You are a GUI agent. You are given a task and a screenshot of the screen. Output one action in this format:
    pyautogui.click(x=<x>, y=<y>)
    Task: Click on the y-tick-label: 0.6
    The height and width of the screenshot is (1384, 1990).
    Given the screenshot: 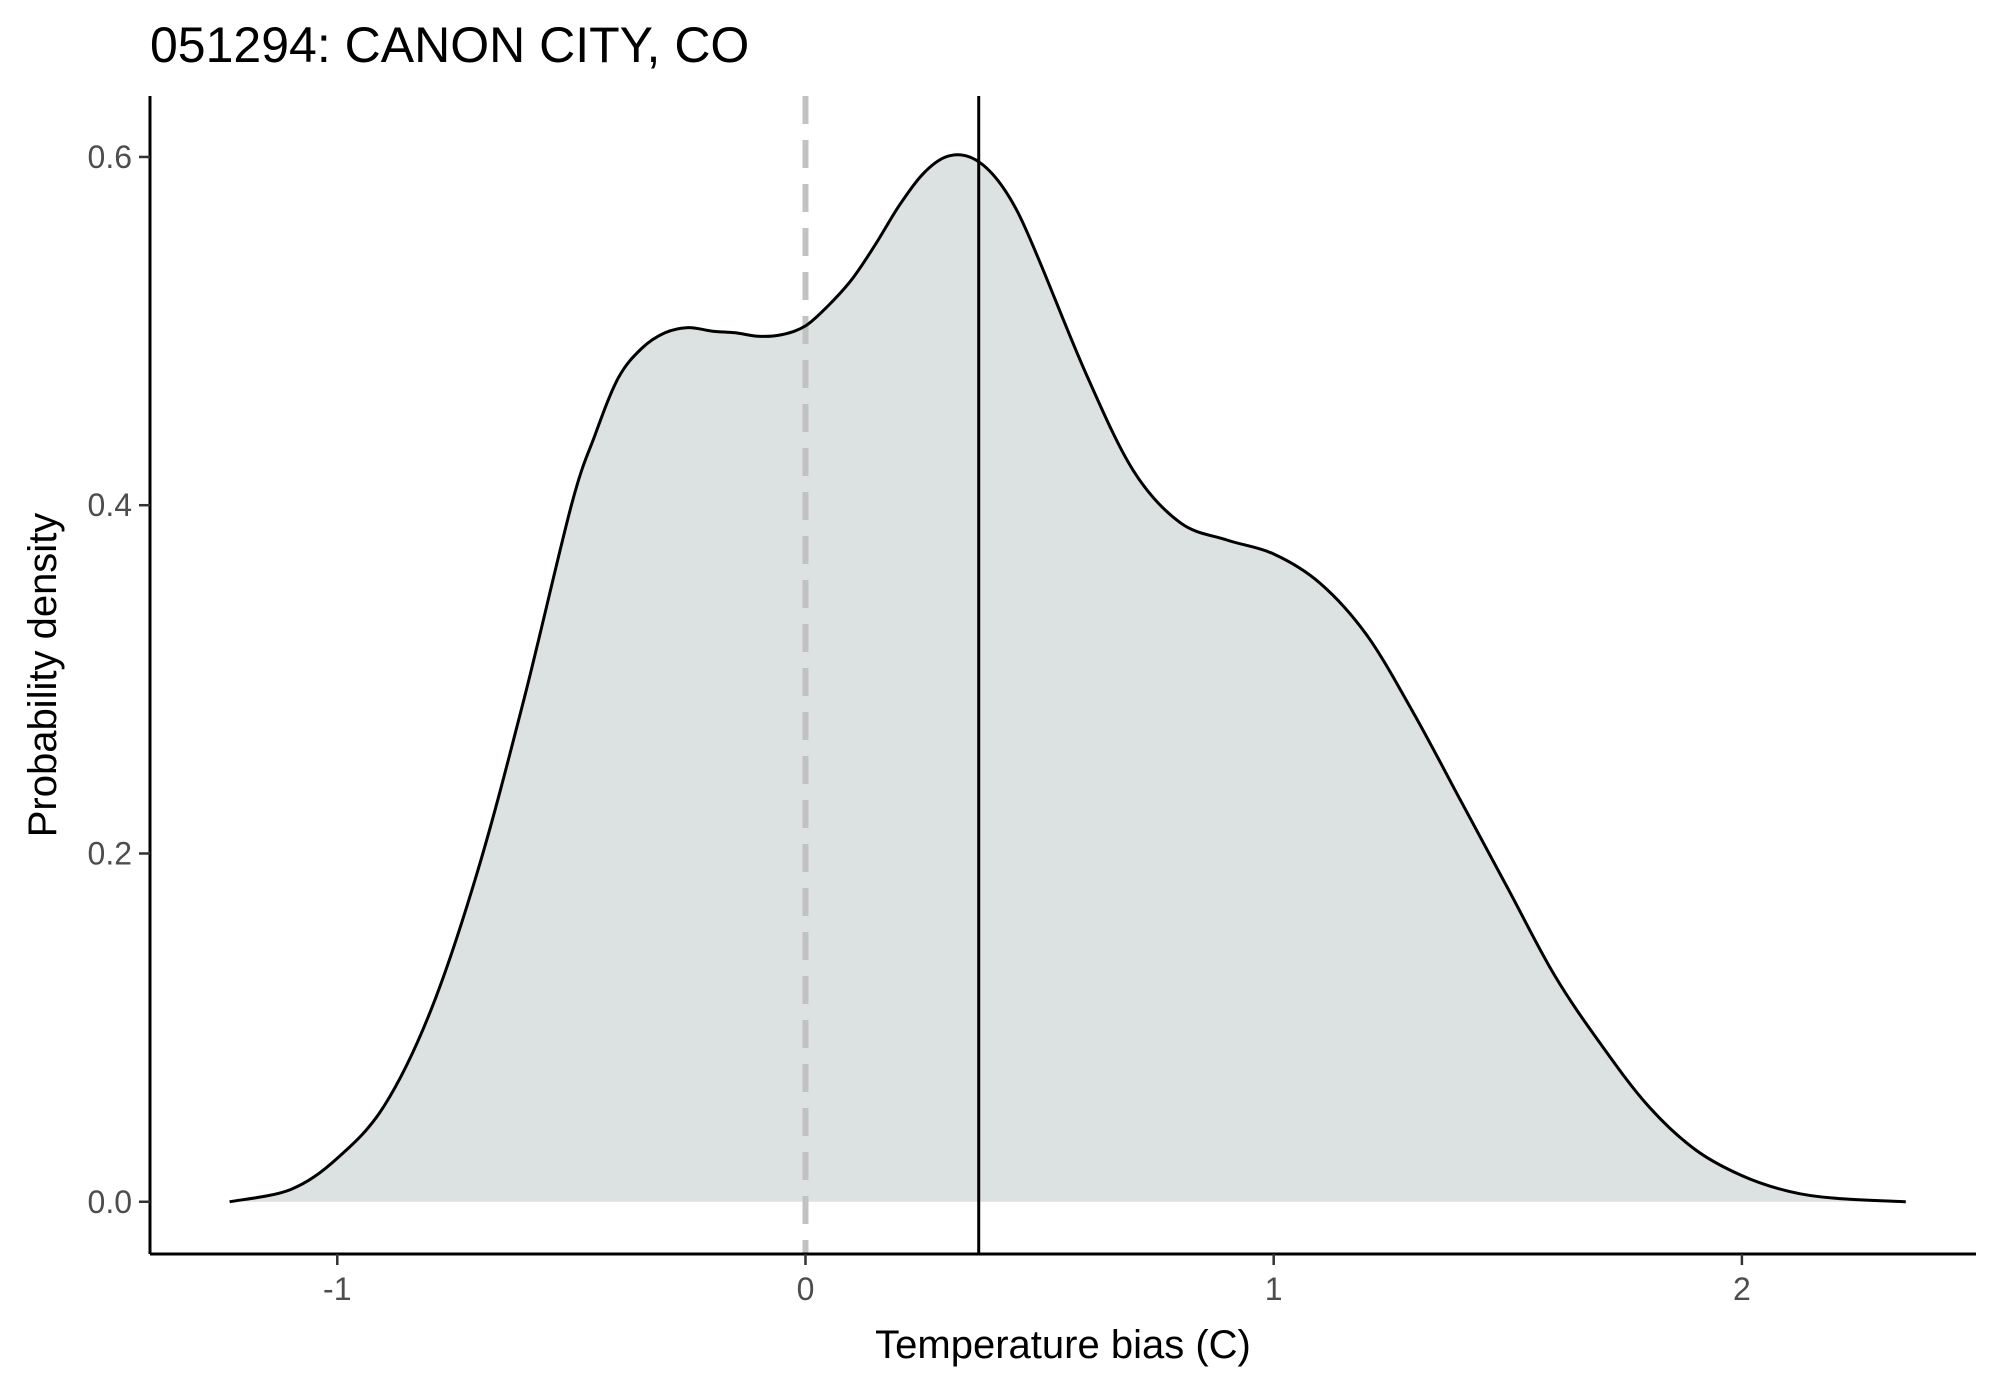 What is the action you would take?
    pyautogui.click(x=110, y=157)
    